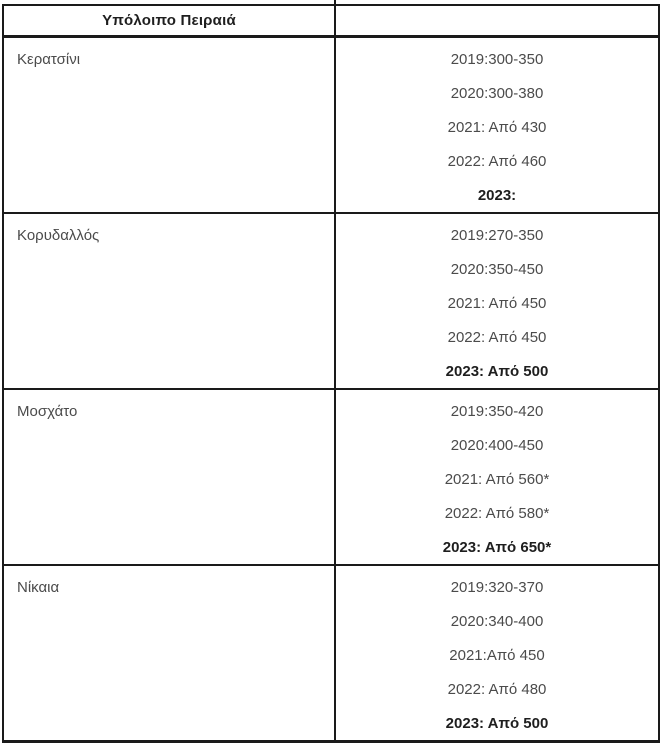 The image size is (668, 750). Describe the element at coordinates (49, 59) in the screenshot. I see `area-label: Κερατσίνι` at that location.